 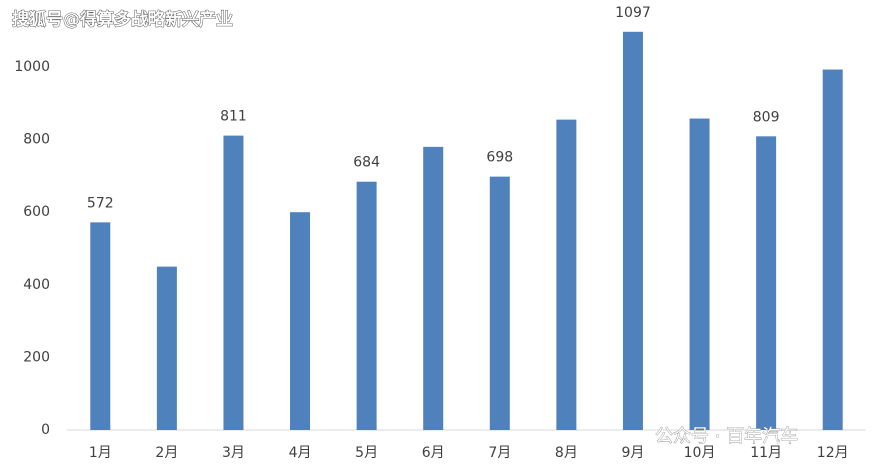 I want to click on data-label: 684, so click(x=366, y=163).